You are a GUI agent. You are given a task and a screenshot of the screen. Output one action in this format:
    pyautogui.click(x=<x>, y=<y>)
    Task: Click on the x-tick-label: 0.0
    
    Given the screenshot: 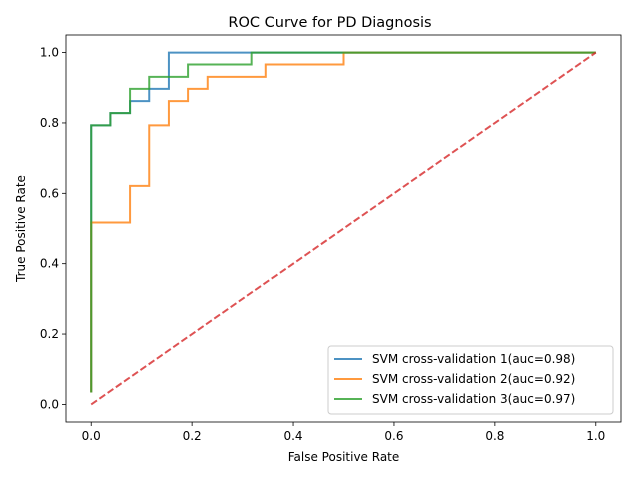 What is the action you would take?
    pyautogui.click(x=91, y=436)
    